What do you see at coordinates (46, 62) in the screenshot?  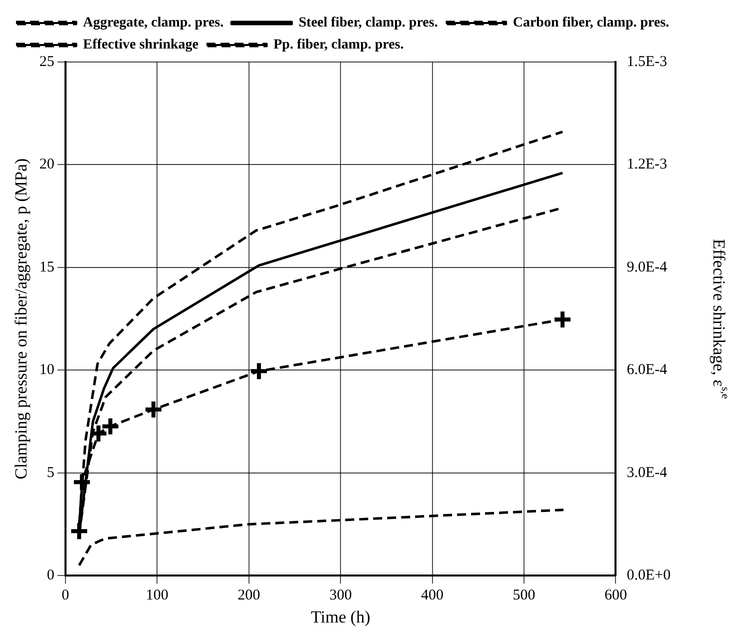 I see `y-tick-label: 25` at bounding box center [46, 62].